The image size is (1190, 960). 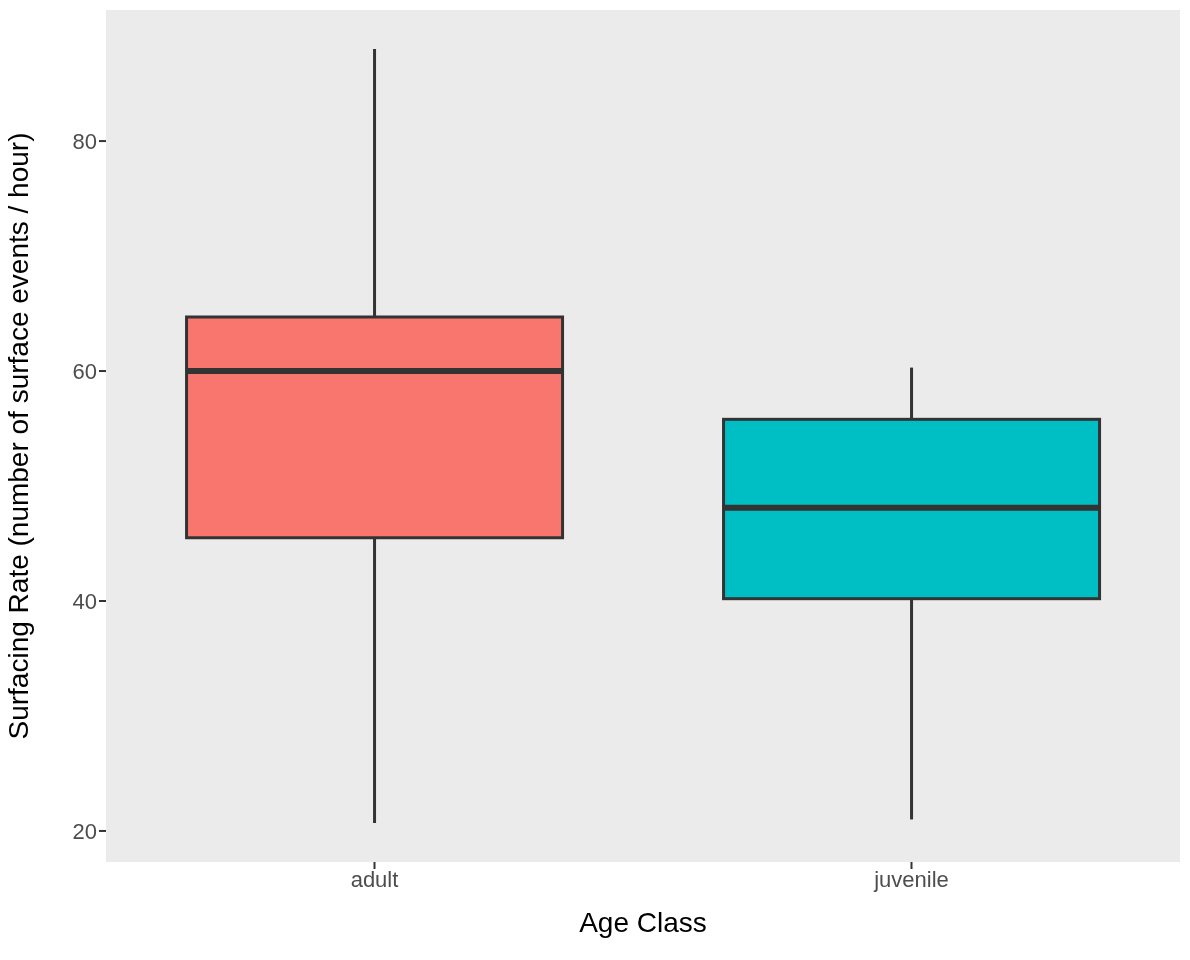 What do you see at coordinates (84, 831) in the screenshot?
I see `y-tick-label: 20` at bounding box center [84, 831].